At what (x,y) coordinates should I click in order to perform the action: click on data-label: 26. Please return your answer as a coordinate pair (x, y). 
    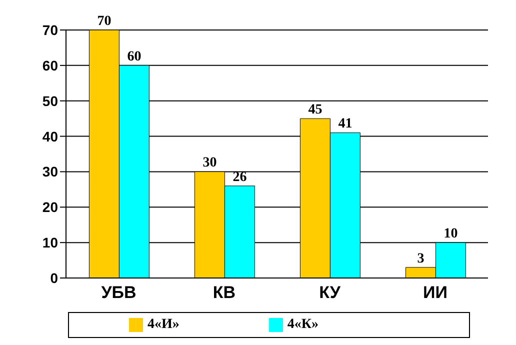
    Looking at the image, I should click on (239, 177).